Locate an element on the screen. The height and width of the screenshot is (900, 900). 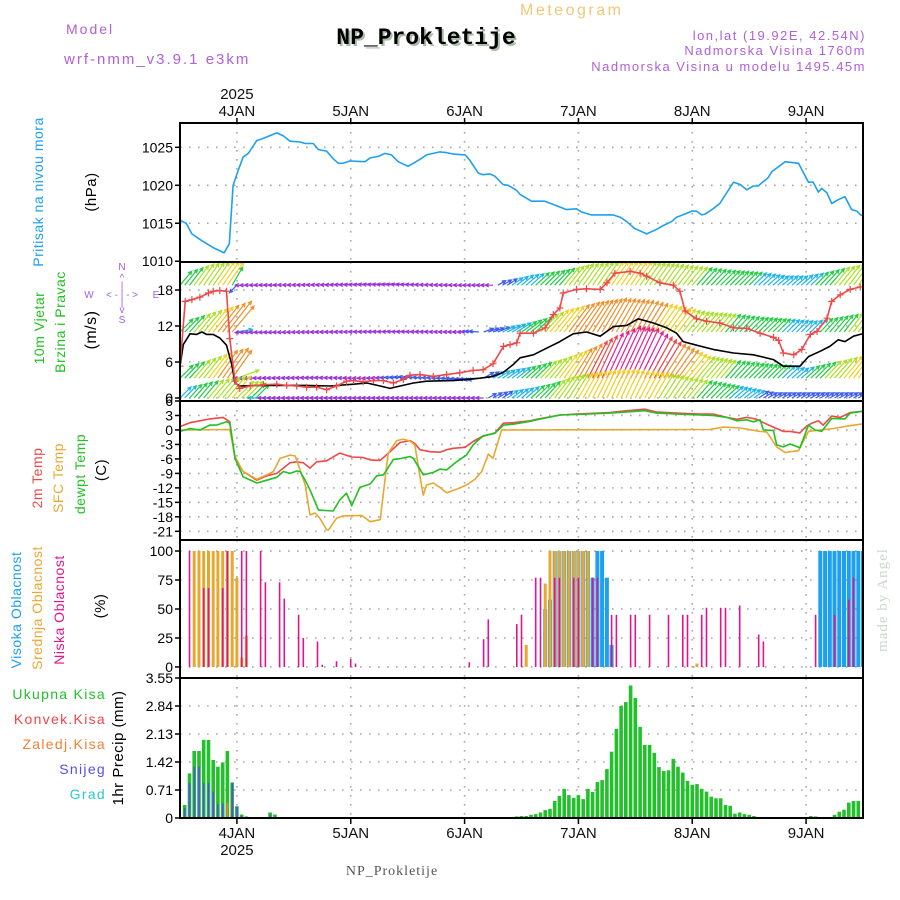
visoka-oblacnost-bar is located at coordinates (839, 609).